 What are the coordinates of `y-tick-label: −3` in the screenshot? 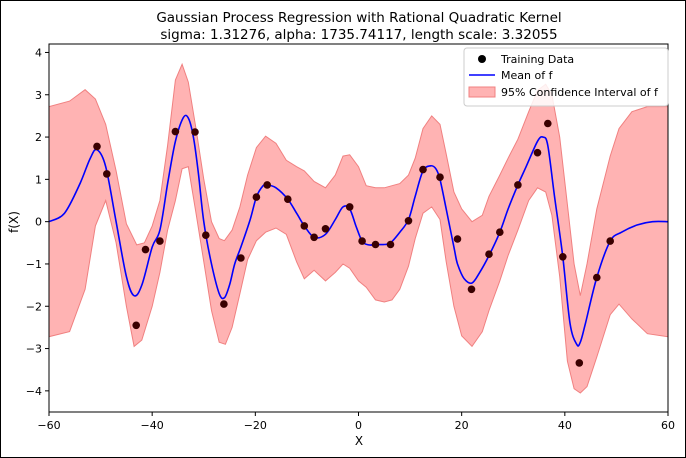 It's located at (34, 349).